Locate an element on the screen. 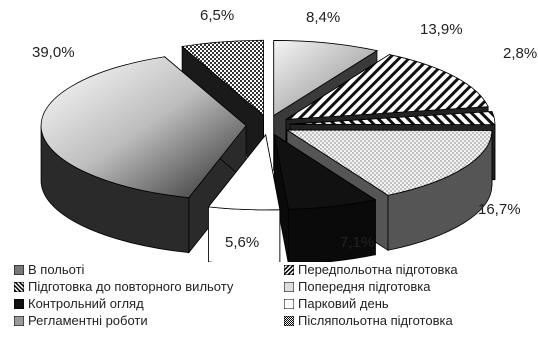 The width and height of the screenshot is (538, 339). legend-label: Парковий день is located at coordinates (343, 303).